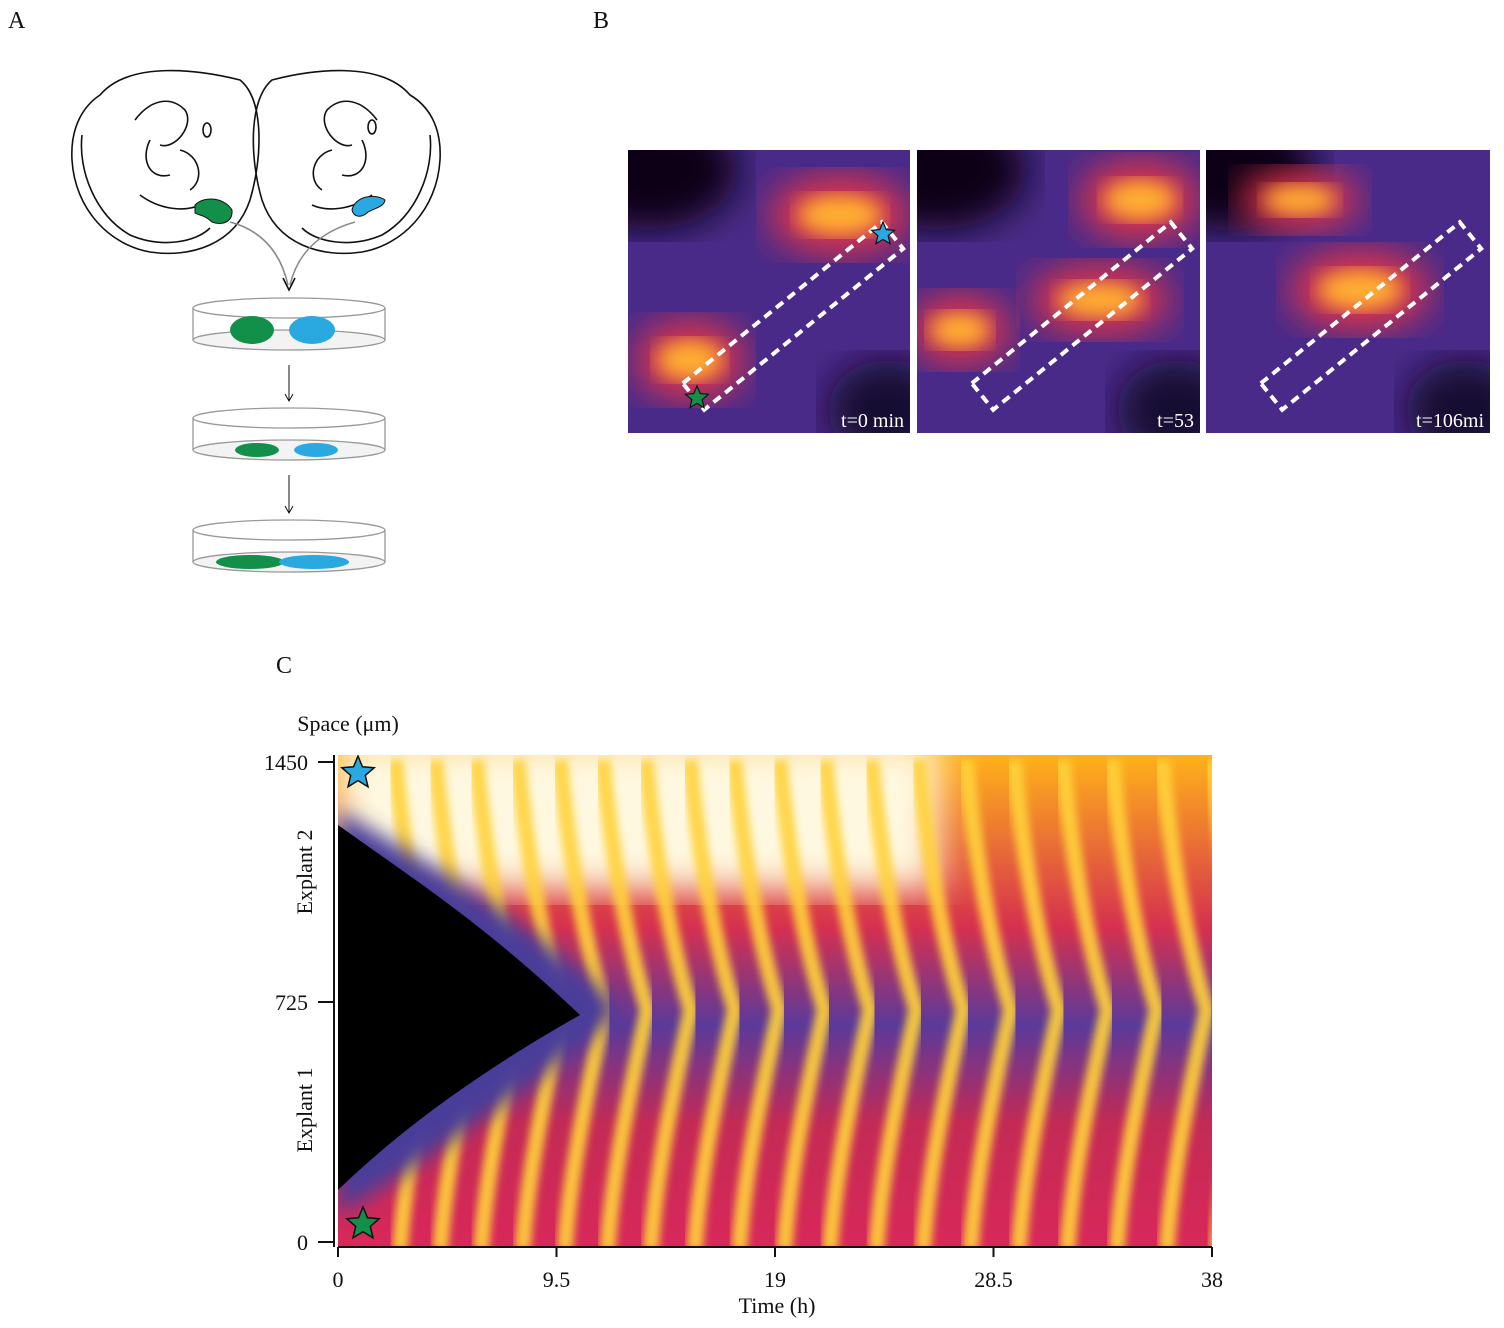  Describe the element at coordinates (348, 723) in the screenshot. I see `axis-title: Space (μm)` at that location.